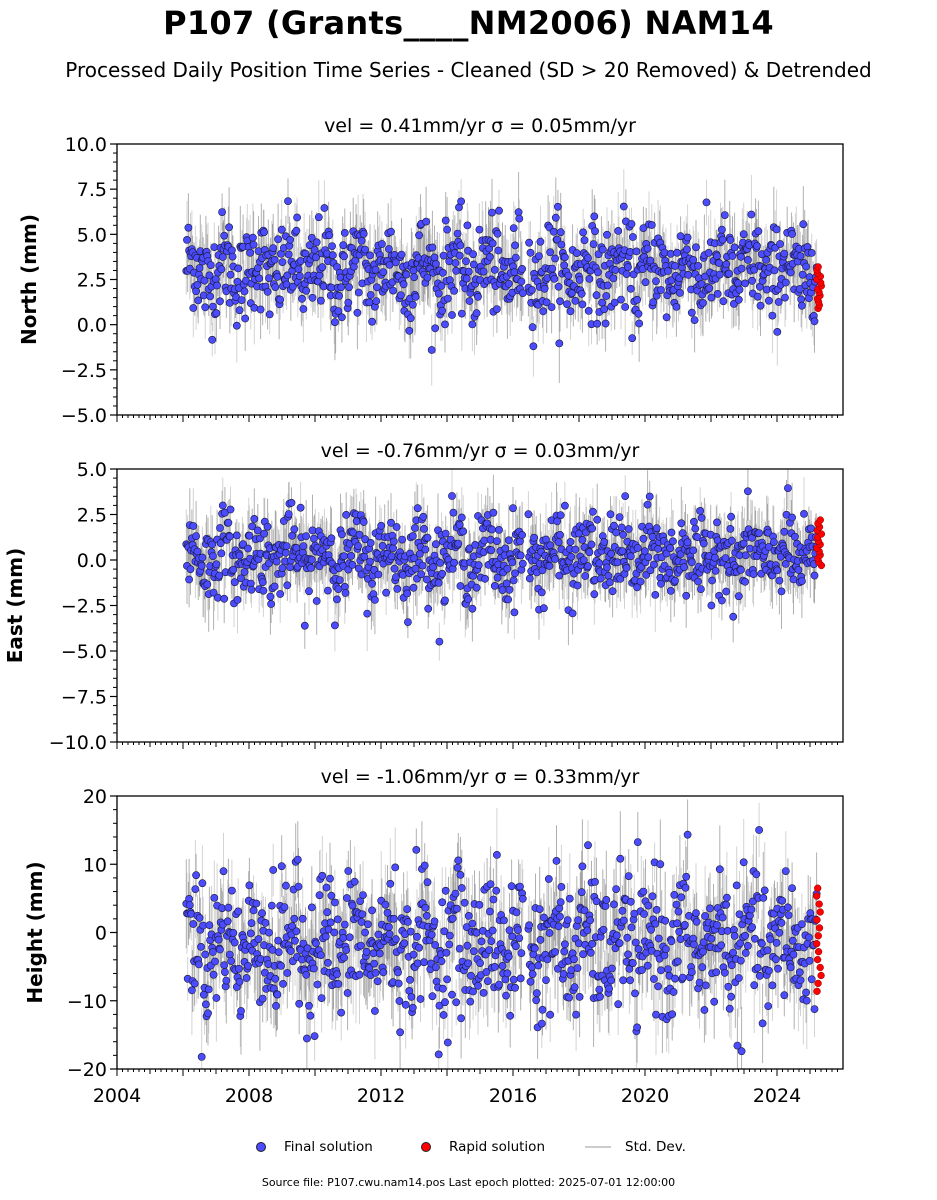 The width and height of the screenshot is (937, 1200). Describe the element at coordinates (820, 520) in the screenshot. I see `rapid-point` at that location.